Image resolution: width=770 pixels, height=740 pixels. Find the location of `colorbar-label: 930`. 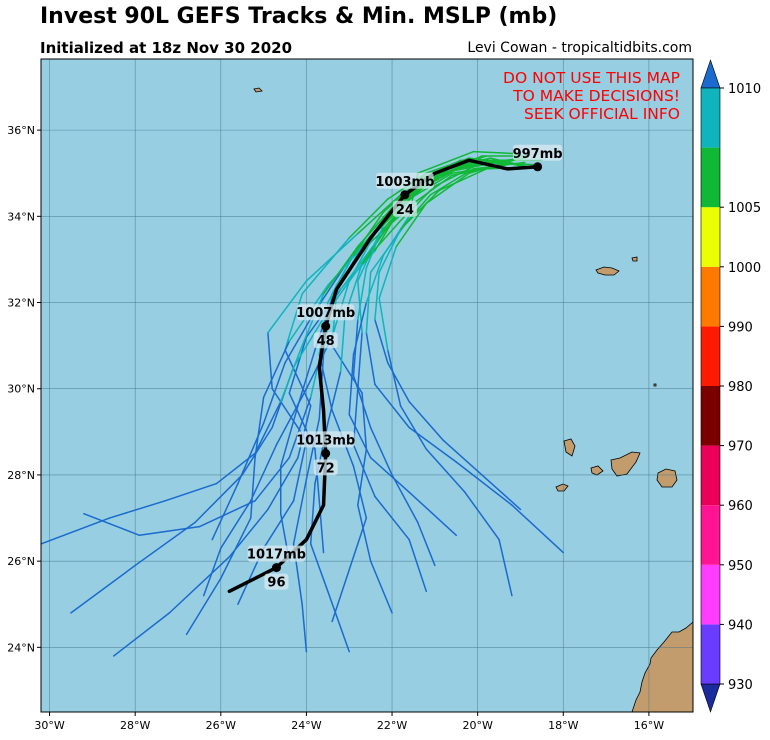

colorbar-label: 930 is located at coordinates (740, 685).